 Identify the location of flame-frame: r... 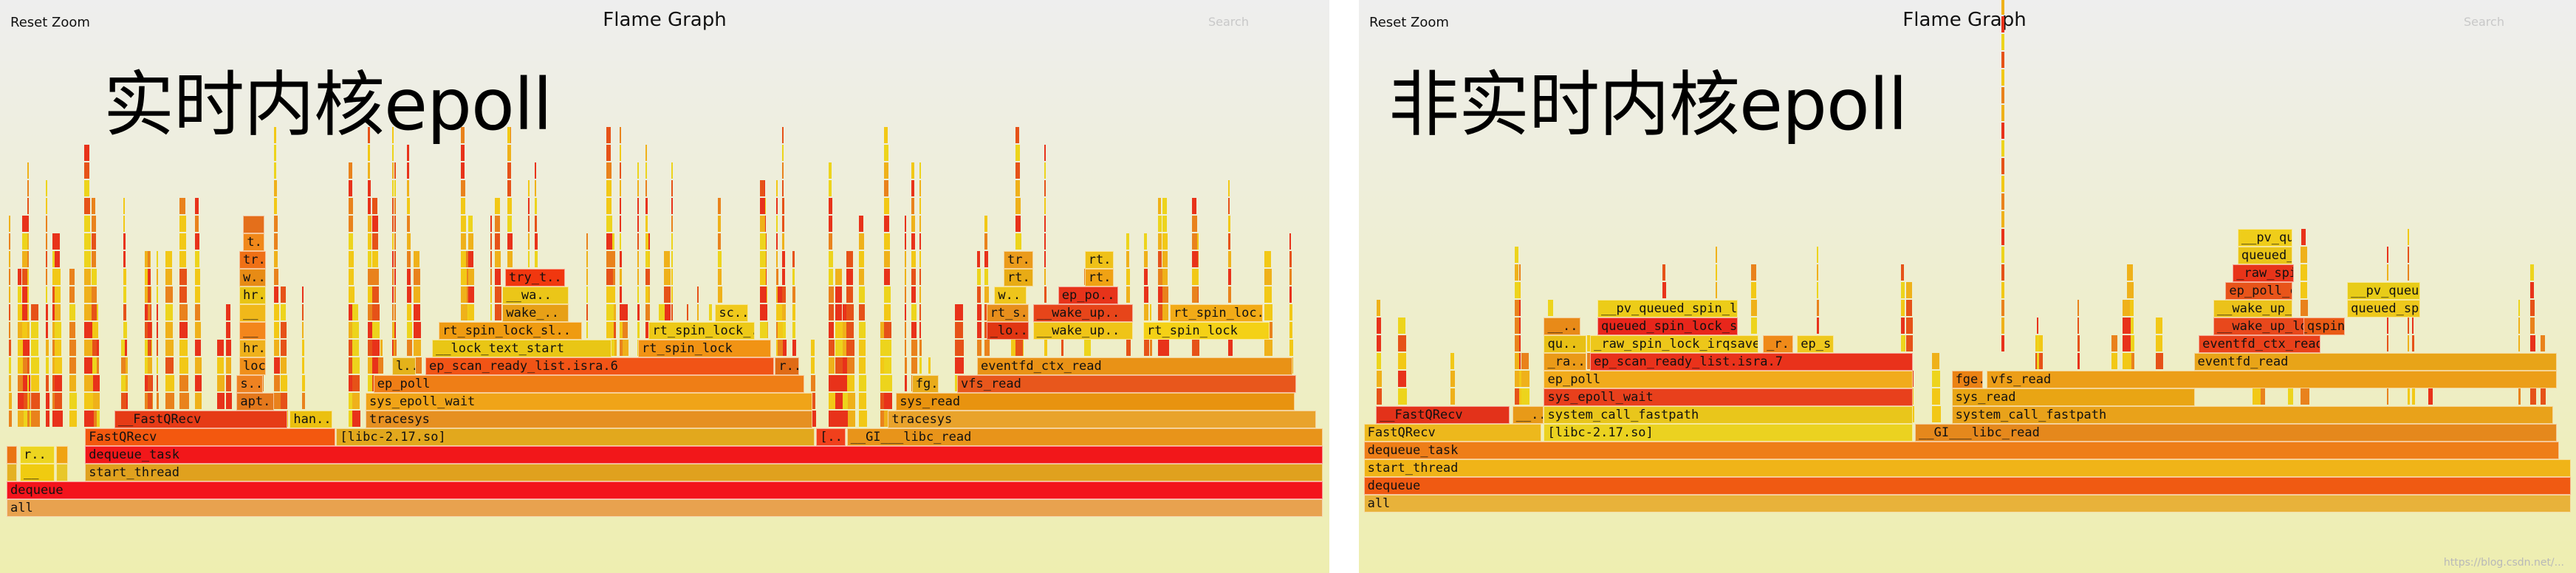
(787, 366).